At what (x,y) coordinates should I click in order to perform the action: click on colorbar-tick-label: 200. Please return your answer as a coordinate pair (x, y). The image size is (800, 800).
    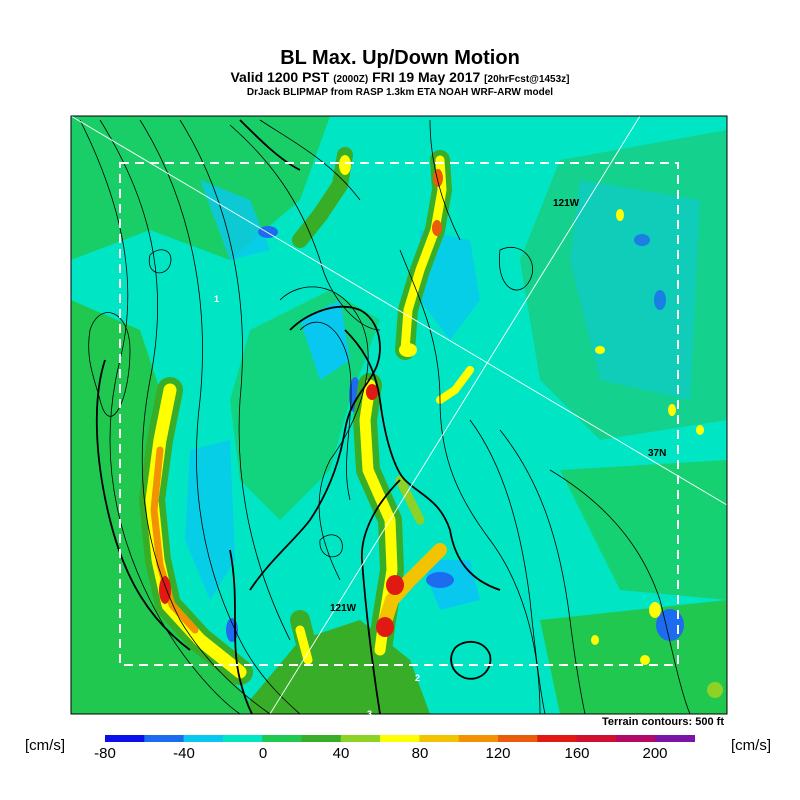
    Looking at the image, I should click on (655, 753).